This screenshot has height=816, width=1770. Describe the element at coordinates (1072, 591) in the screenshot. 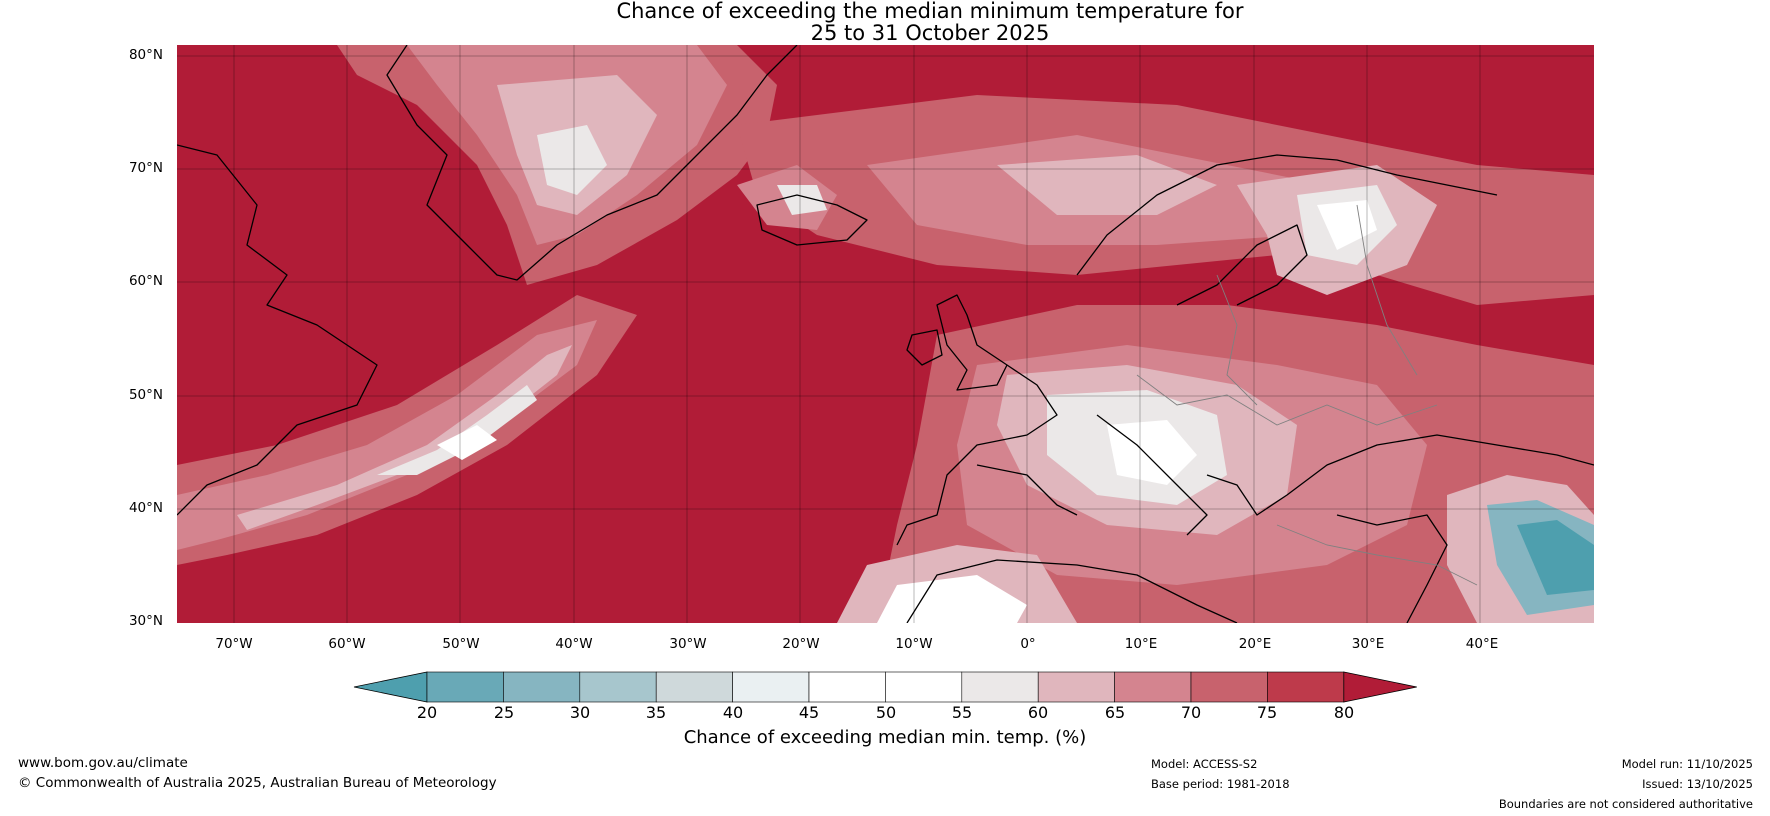

I see `north-africa-coast` at that location.